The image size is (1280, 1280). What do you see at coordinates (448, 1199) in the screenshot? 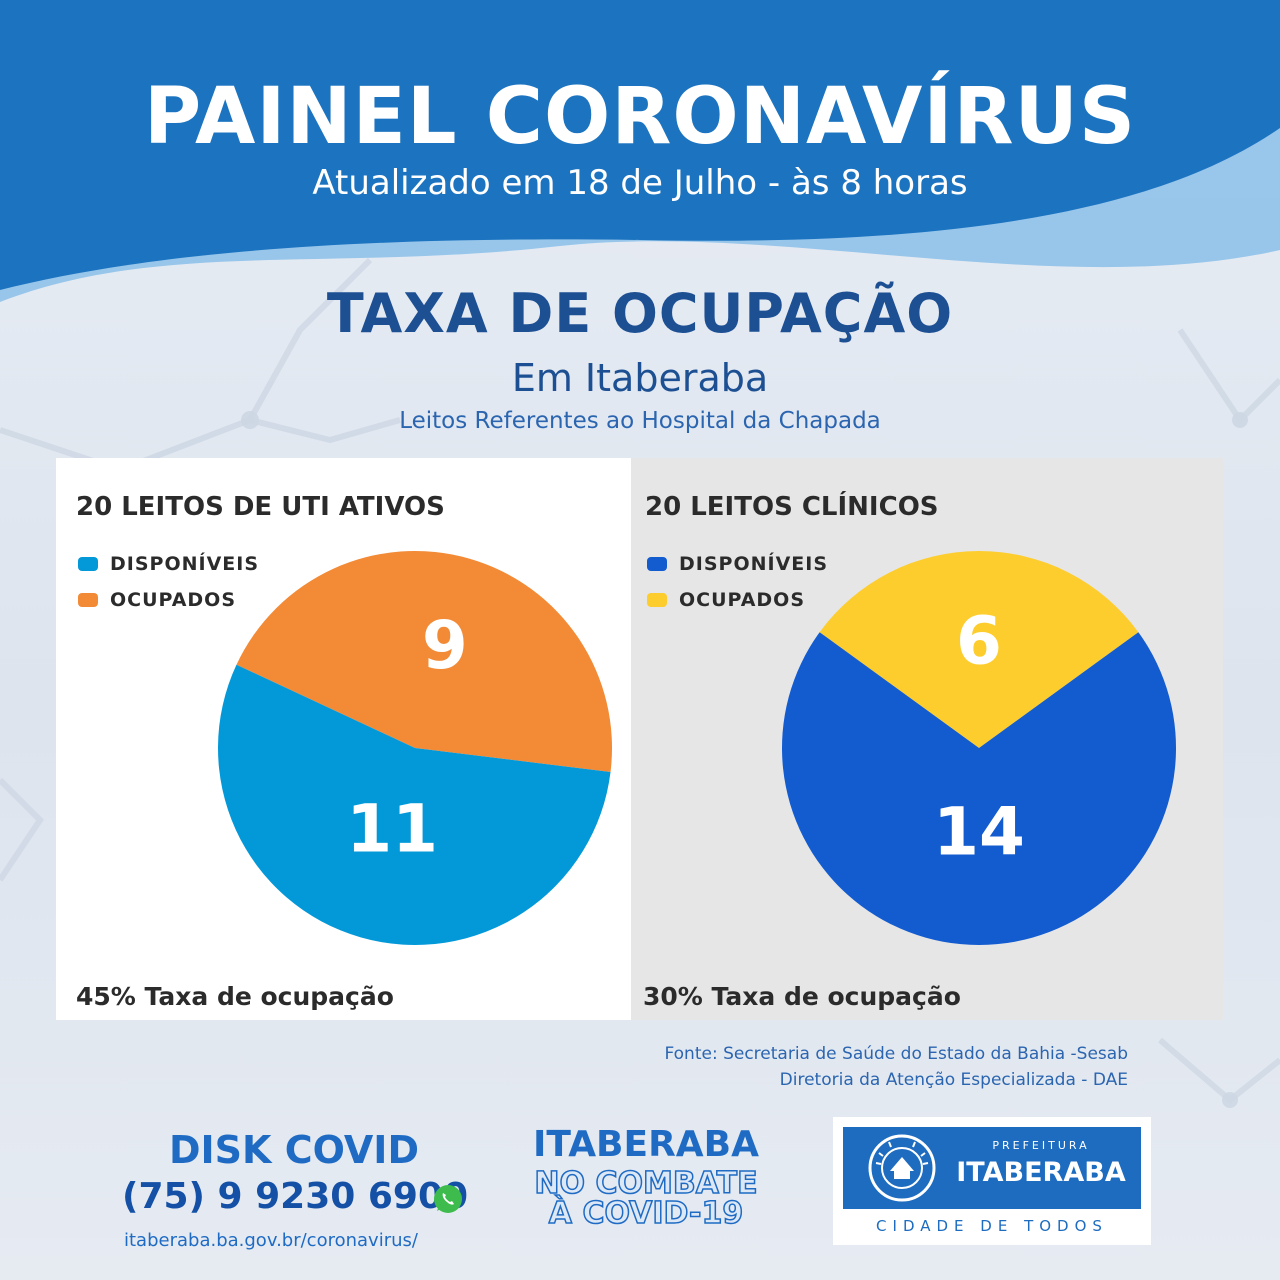
I see `whatsapp-icon` at bounding box center [448, 1199].